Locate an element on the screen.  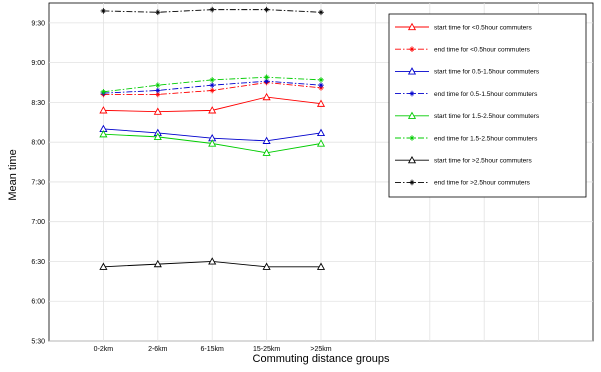
x-tick-label: 2-6km is located at coordinates (158, 349).